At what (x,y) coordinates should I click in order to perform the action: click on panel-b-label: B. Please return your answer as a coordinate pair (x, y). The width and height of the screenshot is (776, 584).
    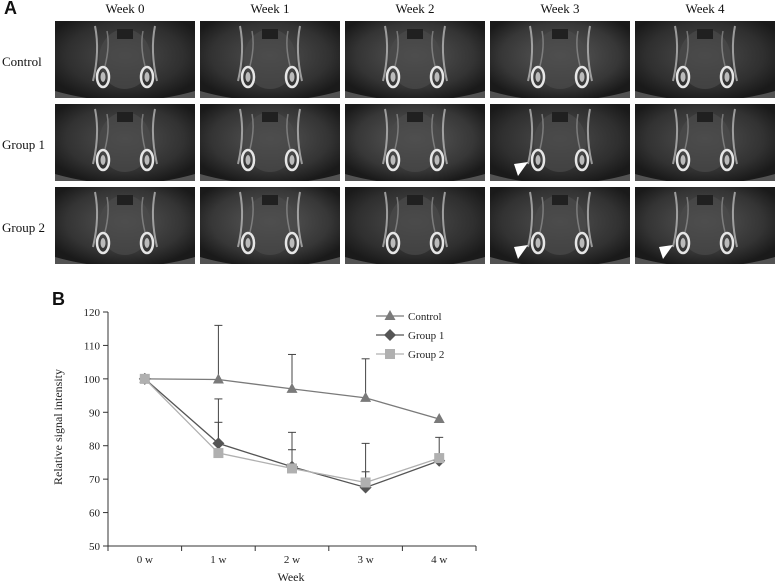
    Looking at the image, I should click on (58, 299).